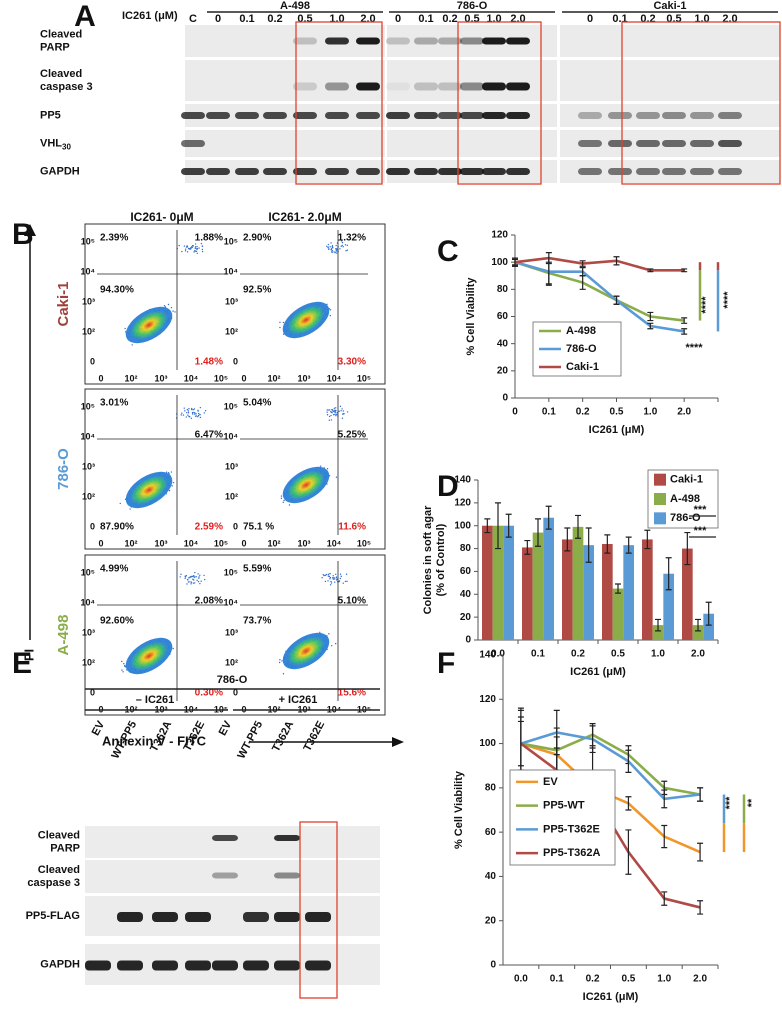  Describe the element at coordinates (191, 543) in the screenshot. I see `x-tick-label: 10⁴` at that location.